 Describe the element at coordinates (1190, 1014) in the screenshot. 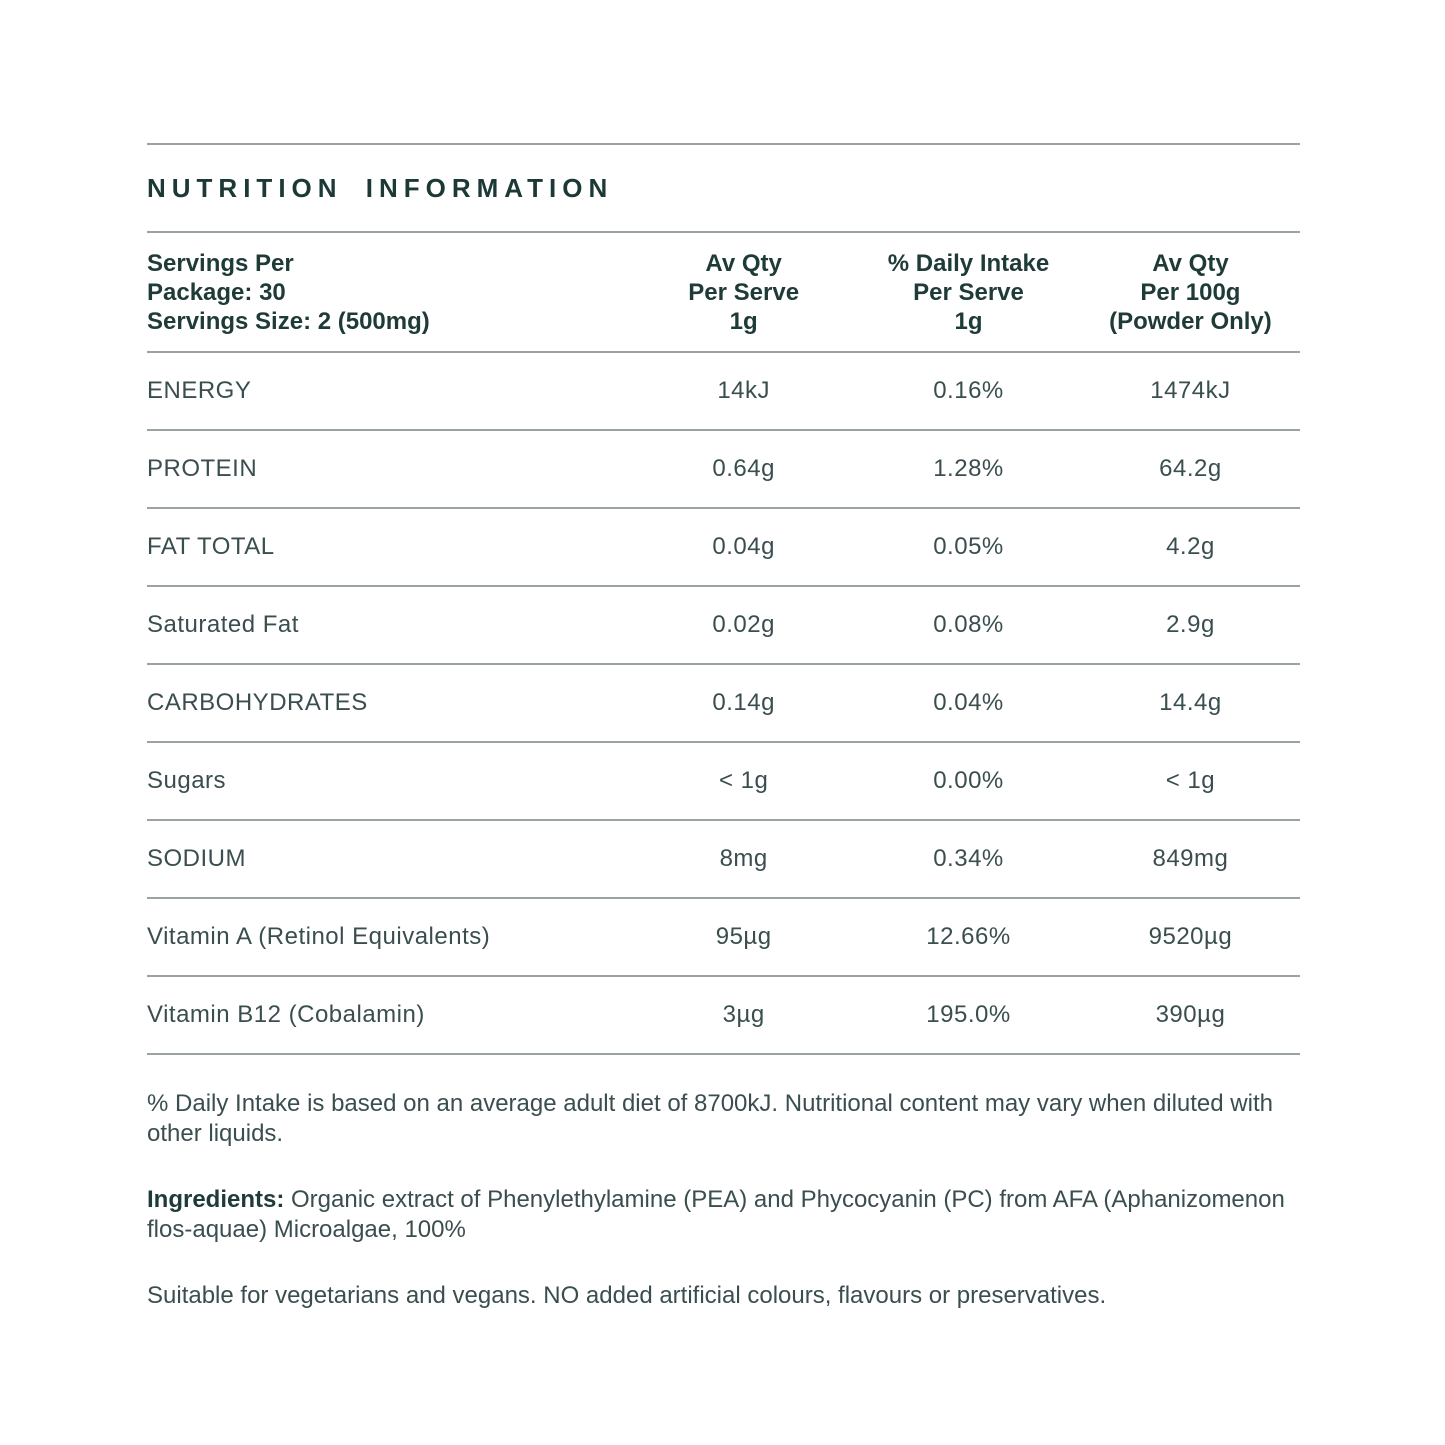

I see `nutrient-per-100g: 390µg` at that location.